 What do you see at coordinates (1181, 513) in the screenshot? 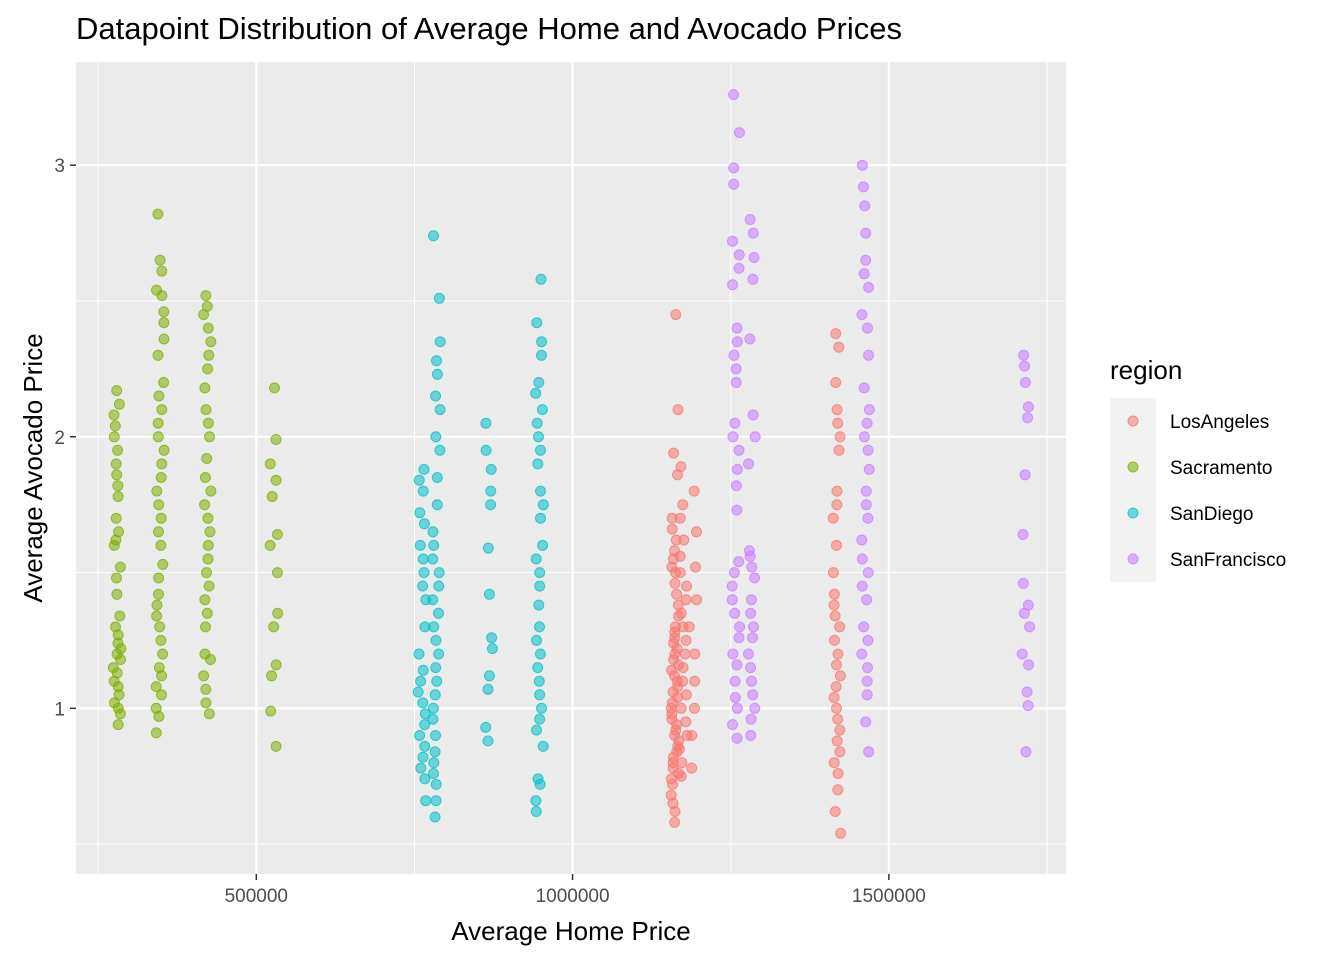
I see `legend-item-SanDiego: SanDiego` at bounding box center [1181, 513].